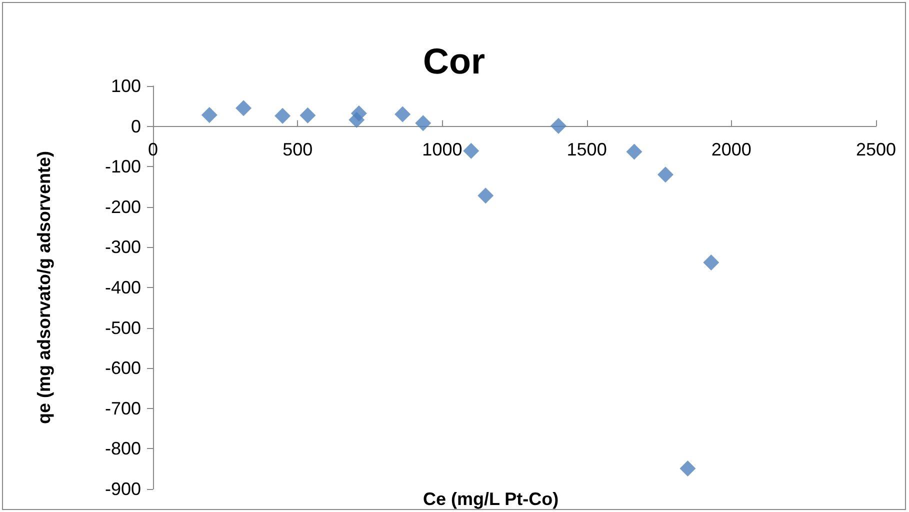 The height and width of the screenshot is (512, 909). What do you see at coordinates (876, 149) in the screenshot?
I see `x-tick-label: 2500` at bounding box center [876, 149].